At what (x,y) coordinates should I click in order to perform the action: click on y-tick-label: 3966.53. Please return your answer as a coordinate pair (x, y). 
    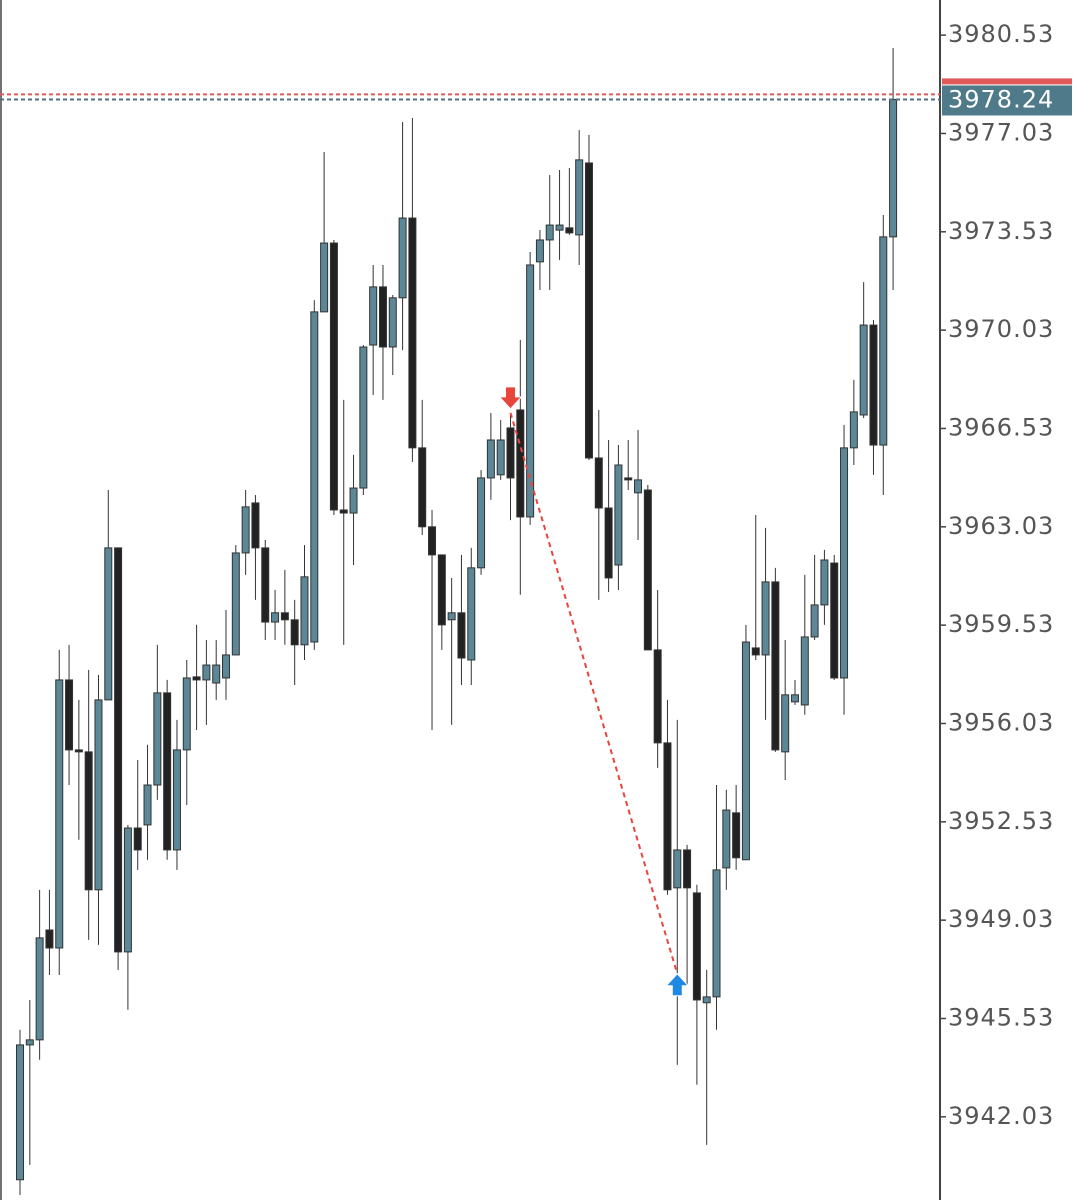
    Looking at the image, I should click on (1001, 427).